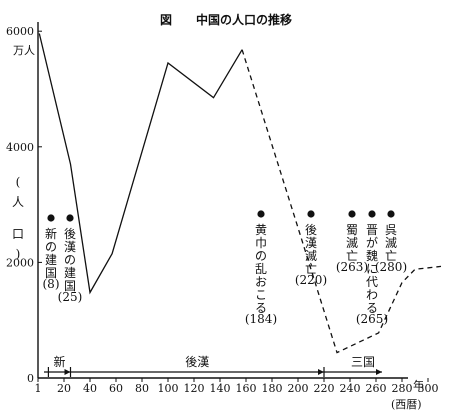  Describe the element at coordinates (59, 361) in the screenshot. I see `era-label: 新` at that location.